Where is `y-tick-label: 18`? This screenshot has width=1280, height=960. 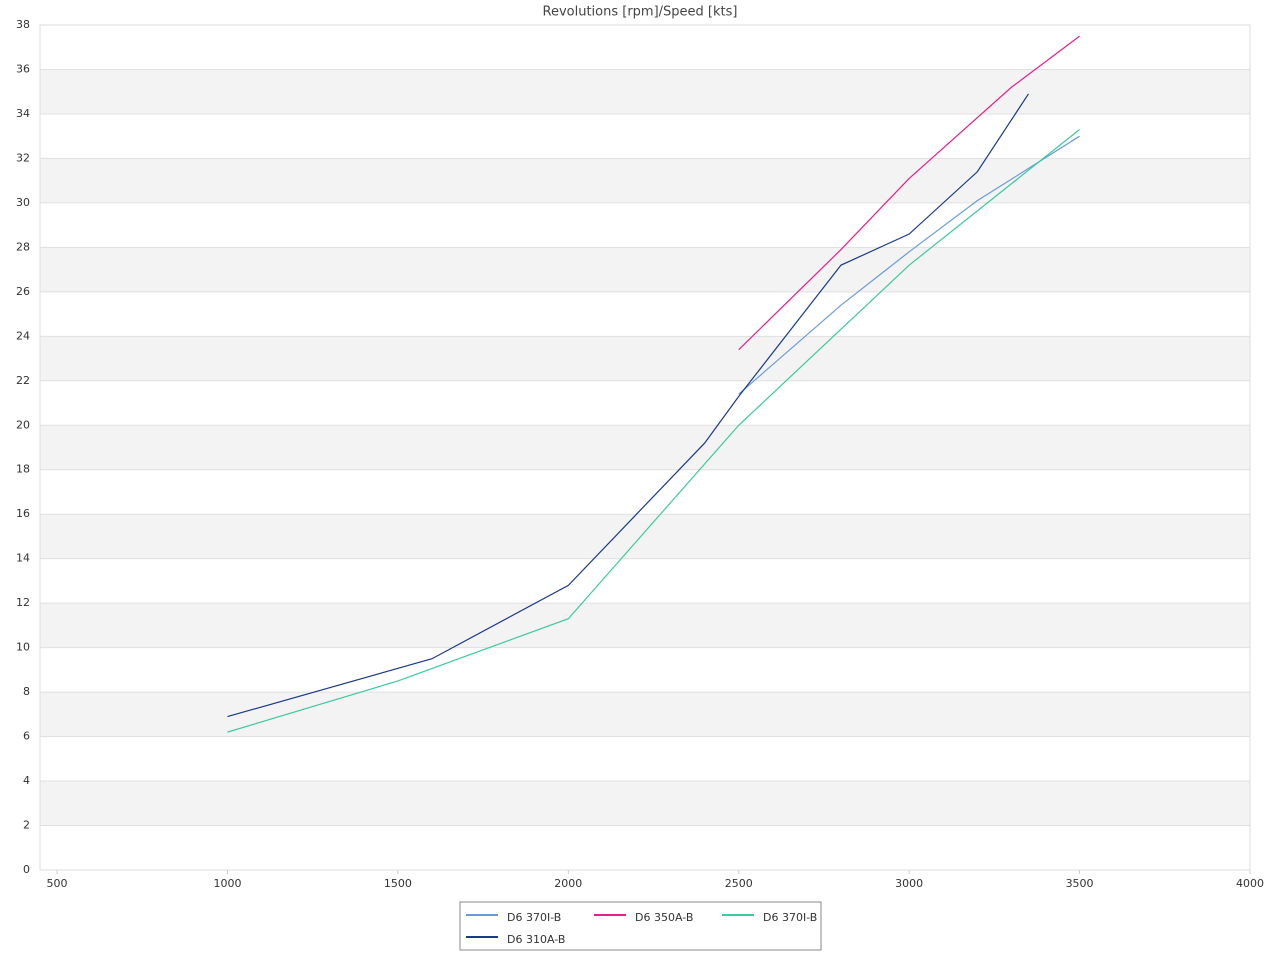 y-tick-label: 18 is located at coordinates (23, 469).